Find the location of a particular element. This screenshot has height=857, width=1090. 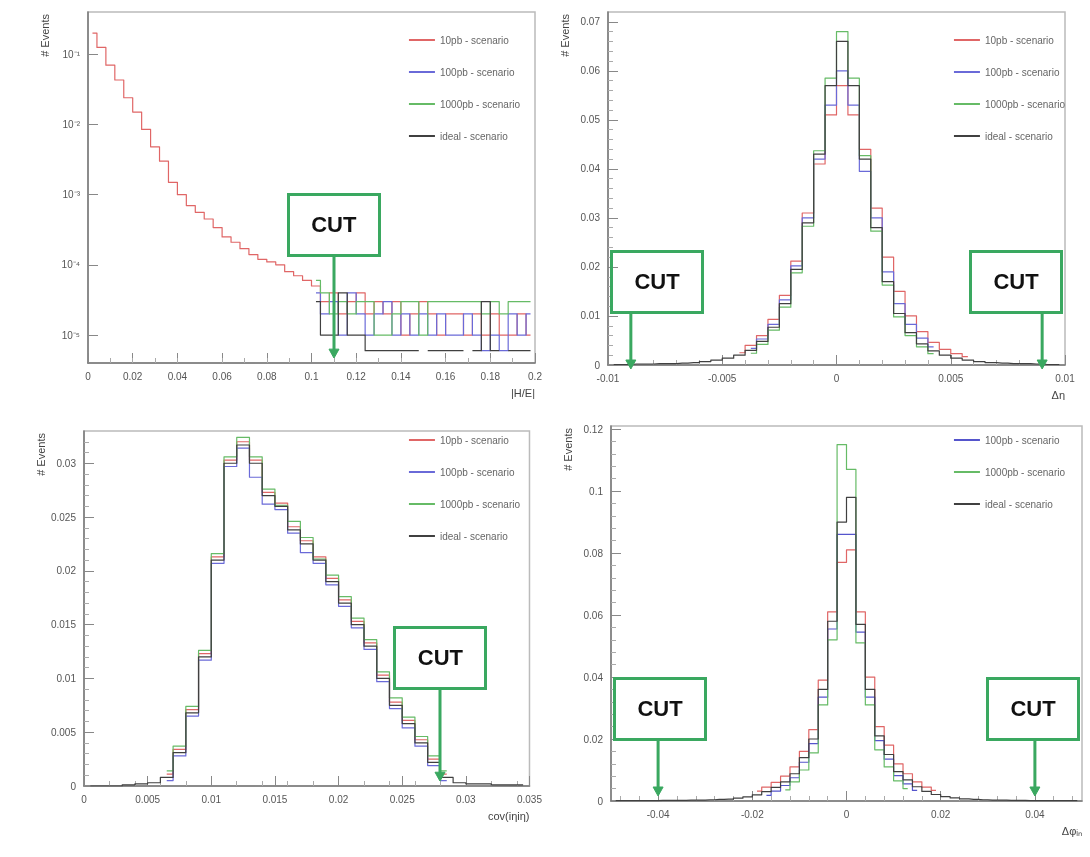

x-axis-title: cov(iηiη) is located at coordinates (508, 815).